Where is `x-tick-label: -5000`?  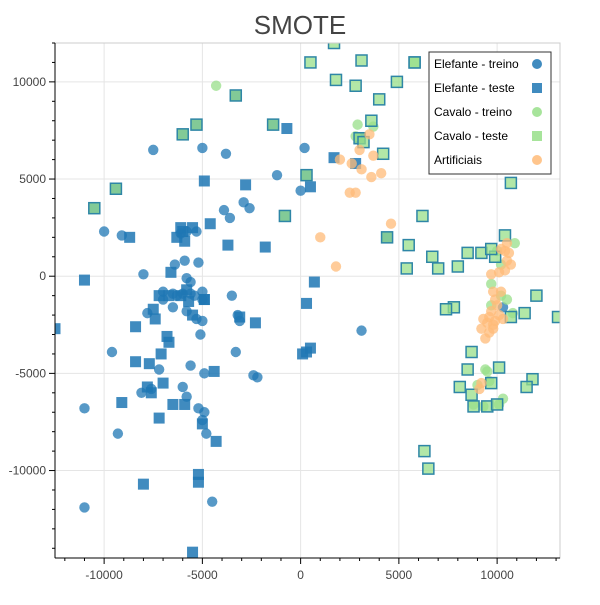 x-tick-label: -5000 is located at coordinates (202, 575).